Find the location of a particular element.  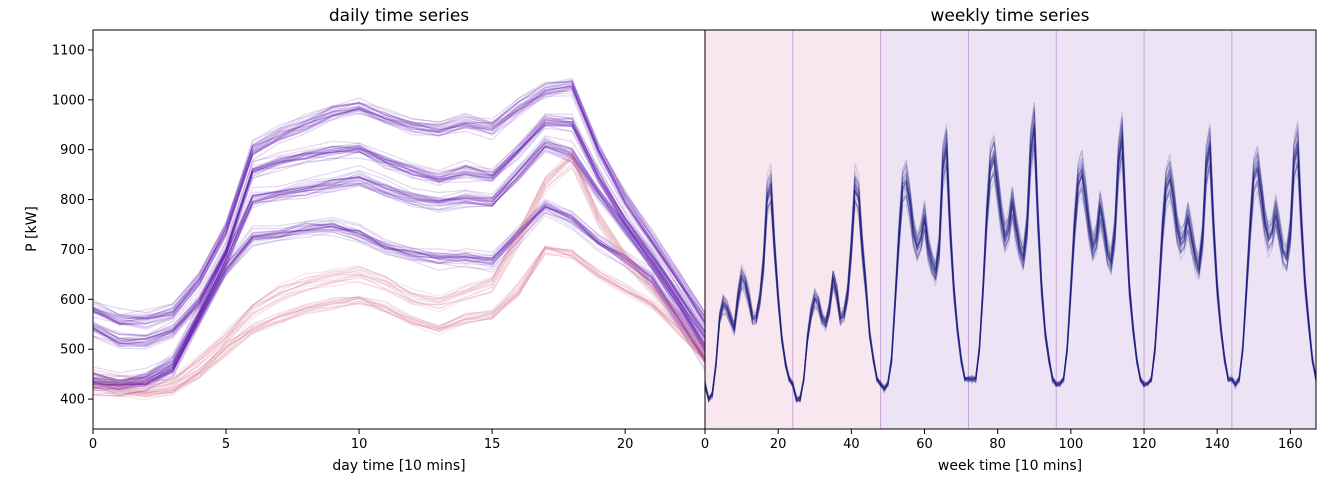

y-tick-label: 400 is located at coordinates (72, 400).